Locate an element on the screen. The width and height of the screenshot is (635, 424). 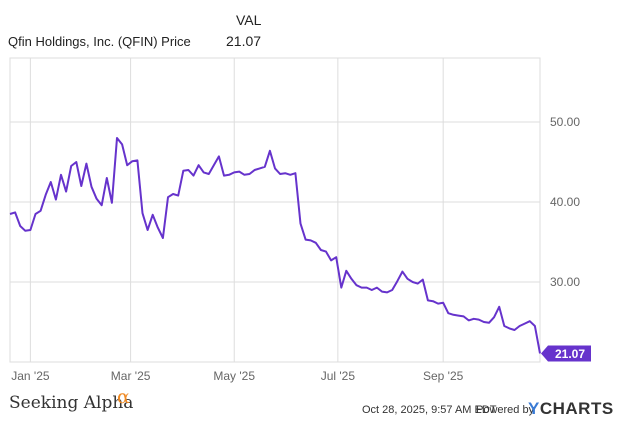
x-tick-label: May '25 is located at coordinates (234, 376).